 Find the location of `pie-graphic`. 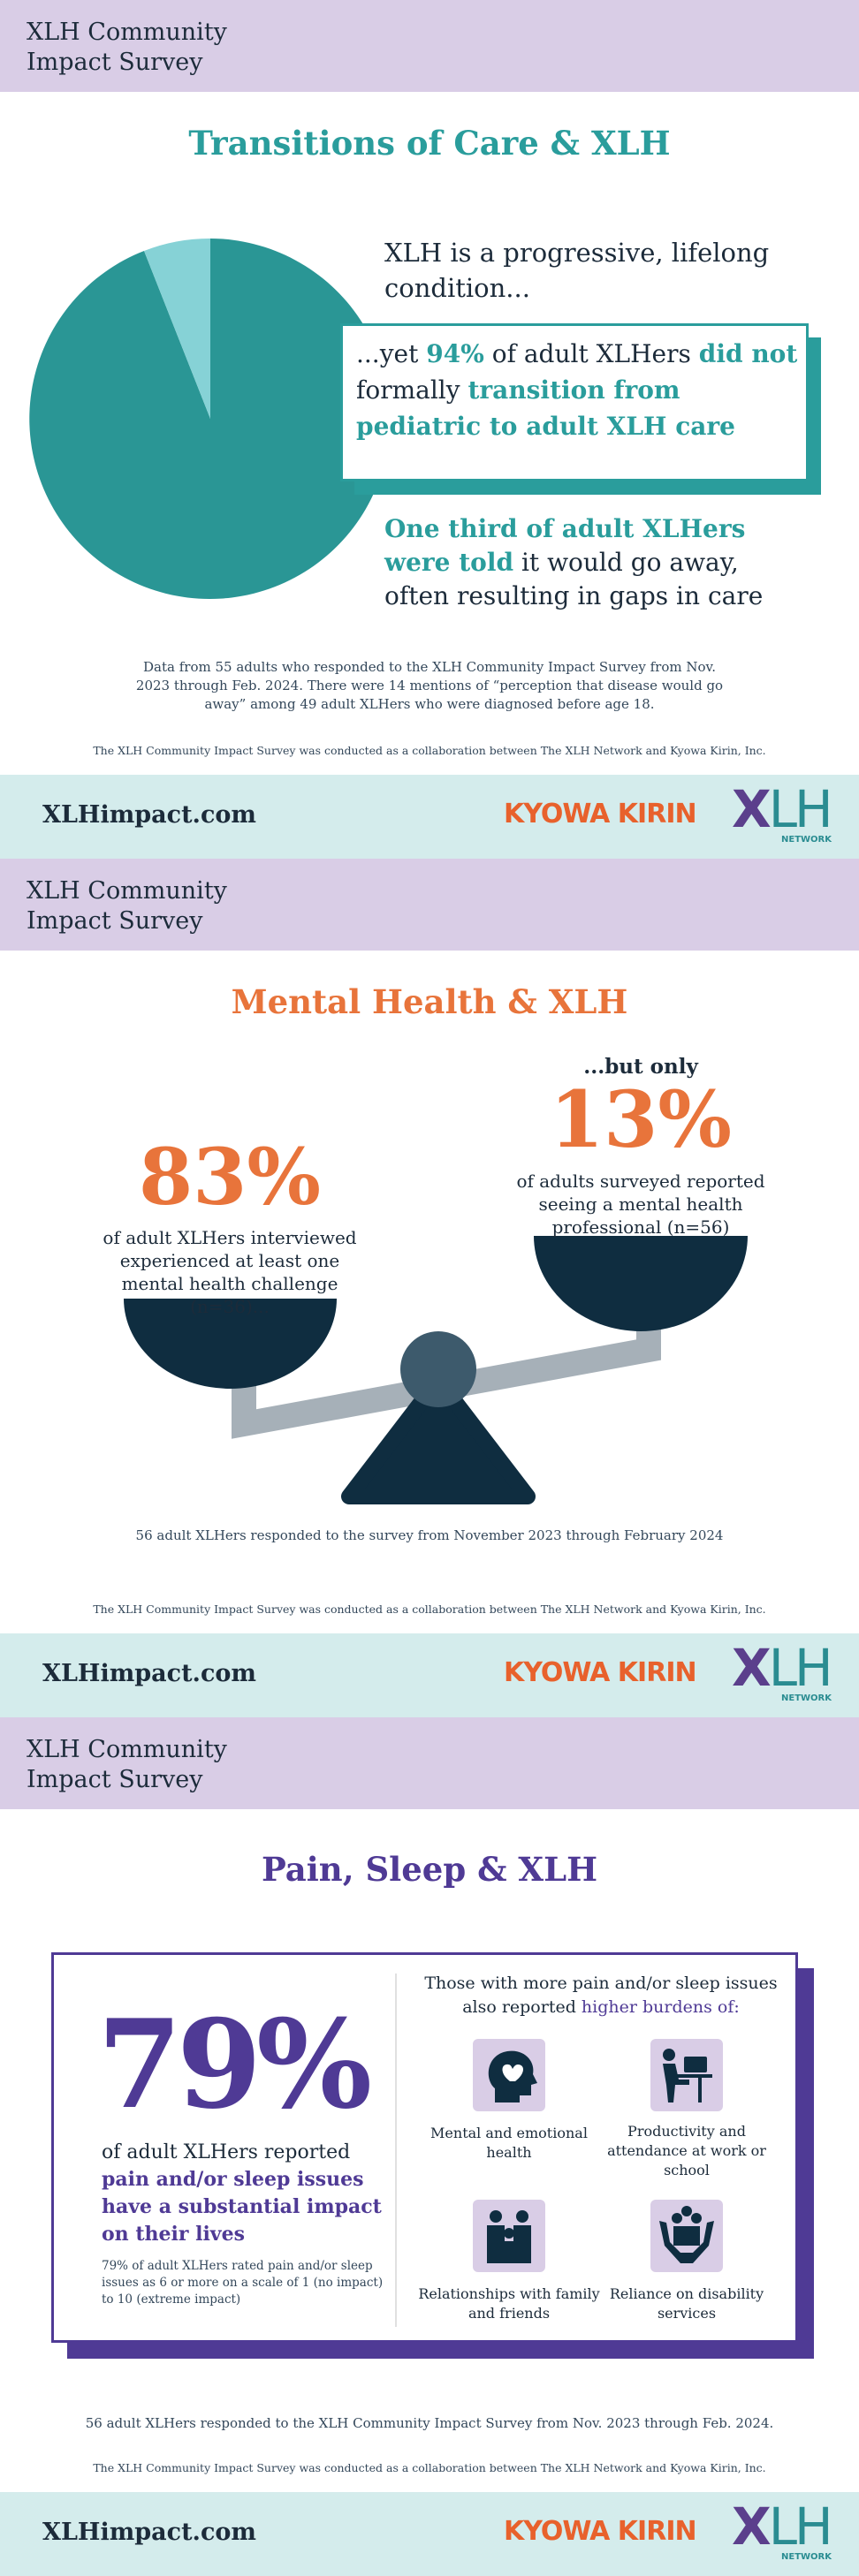

pie-graphic is located at coordinates (425, 419).